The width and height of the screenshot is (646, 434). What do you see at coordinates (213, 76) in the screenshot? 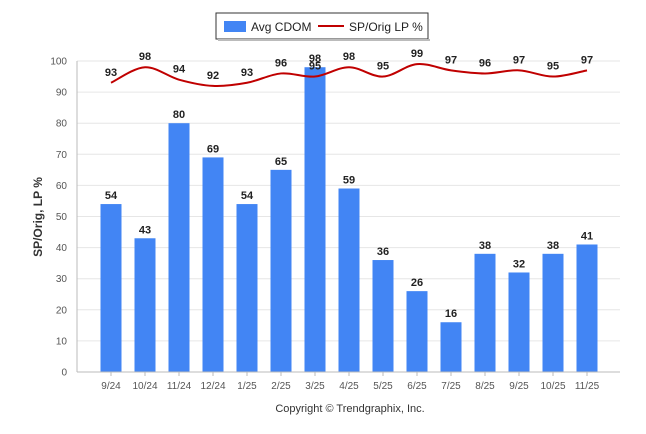
I see `line-label-3: 92` at bounding box center [213, 76].